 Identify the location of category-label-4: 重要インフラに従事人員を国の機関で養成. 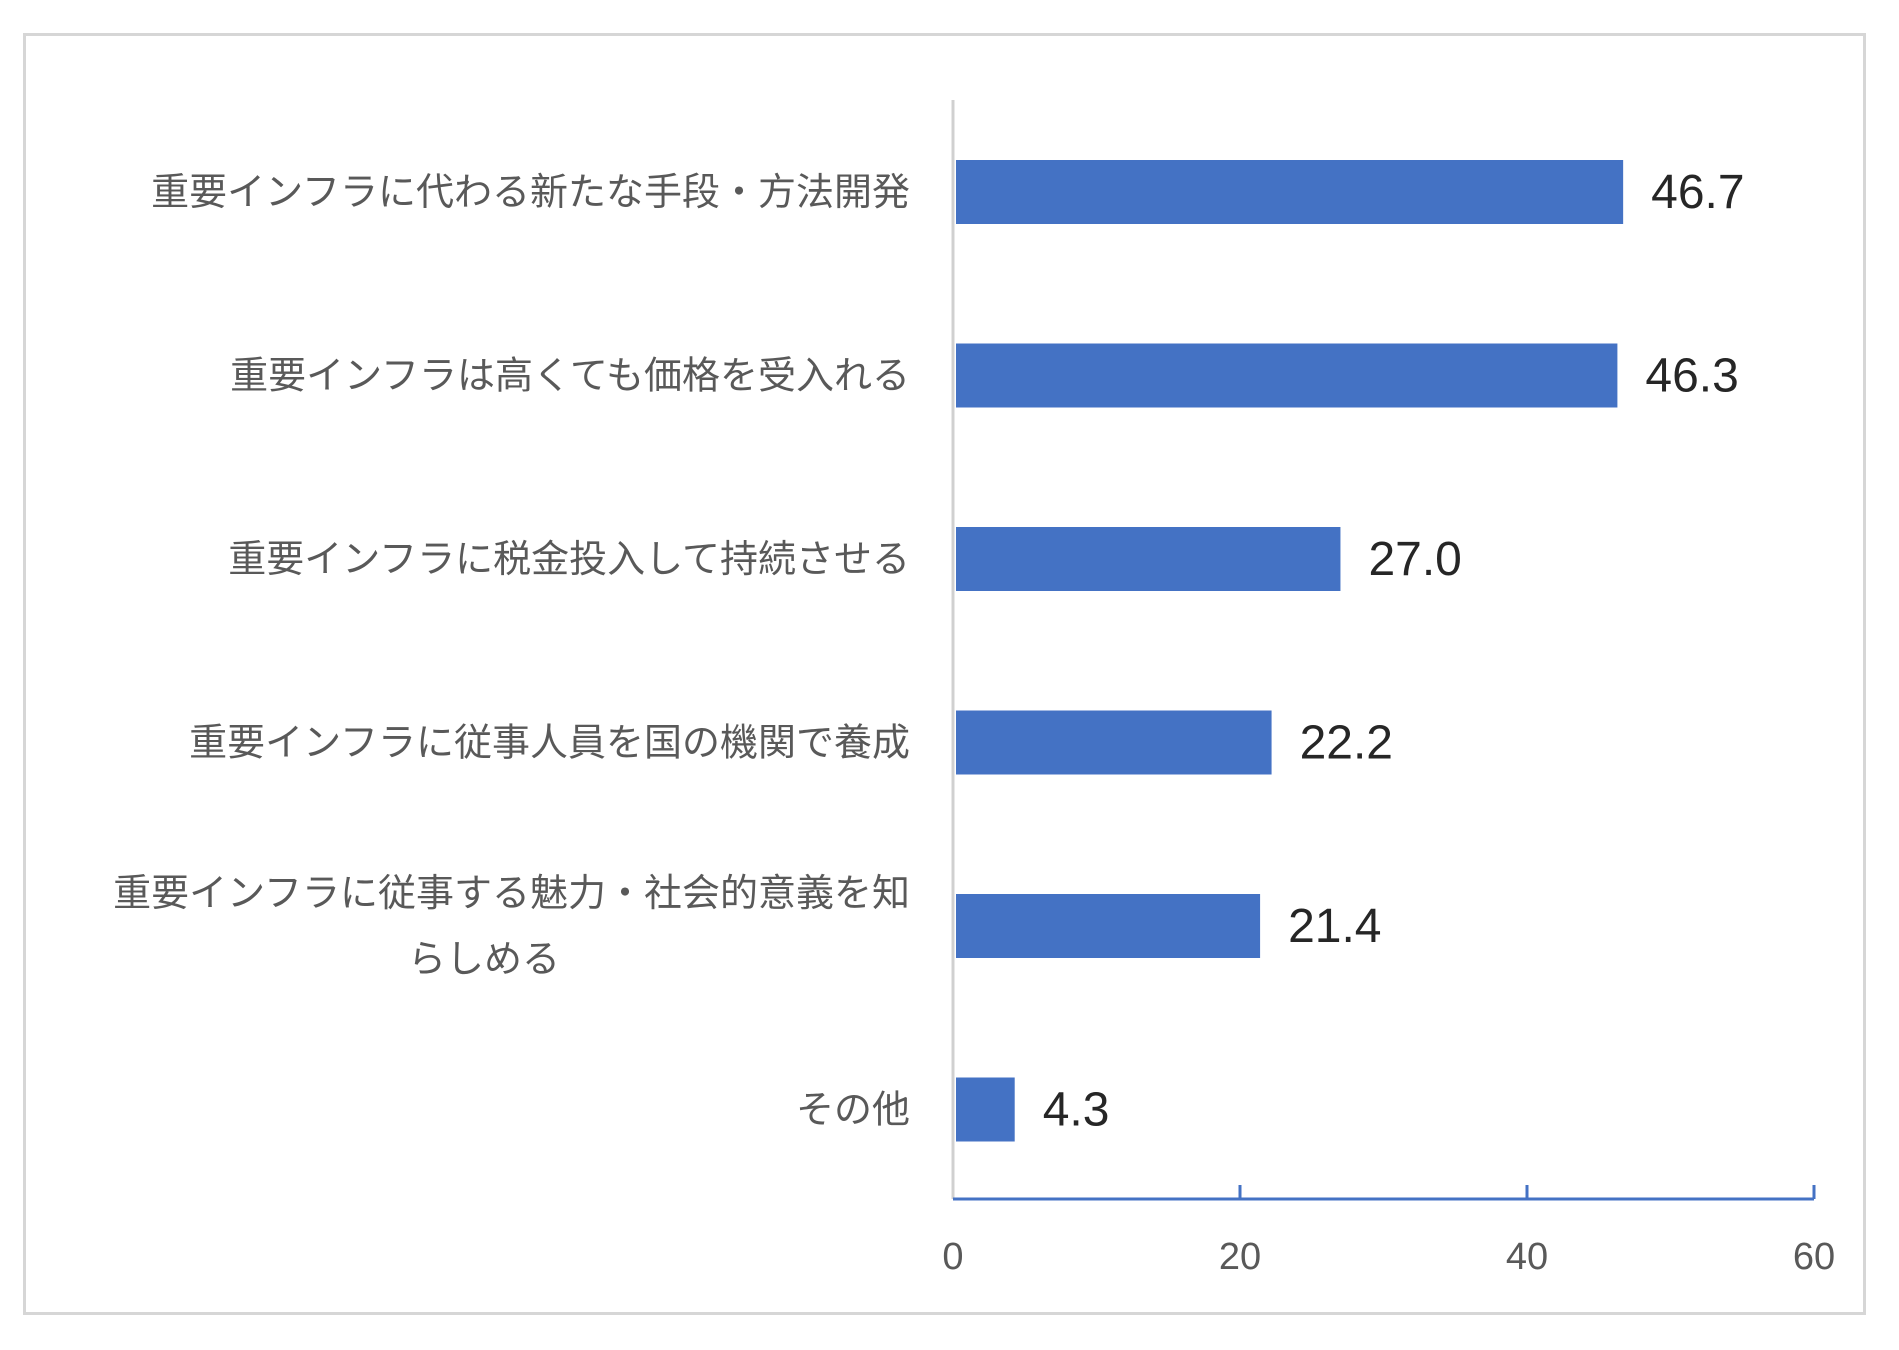
(549, 743).